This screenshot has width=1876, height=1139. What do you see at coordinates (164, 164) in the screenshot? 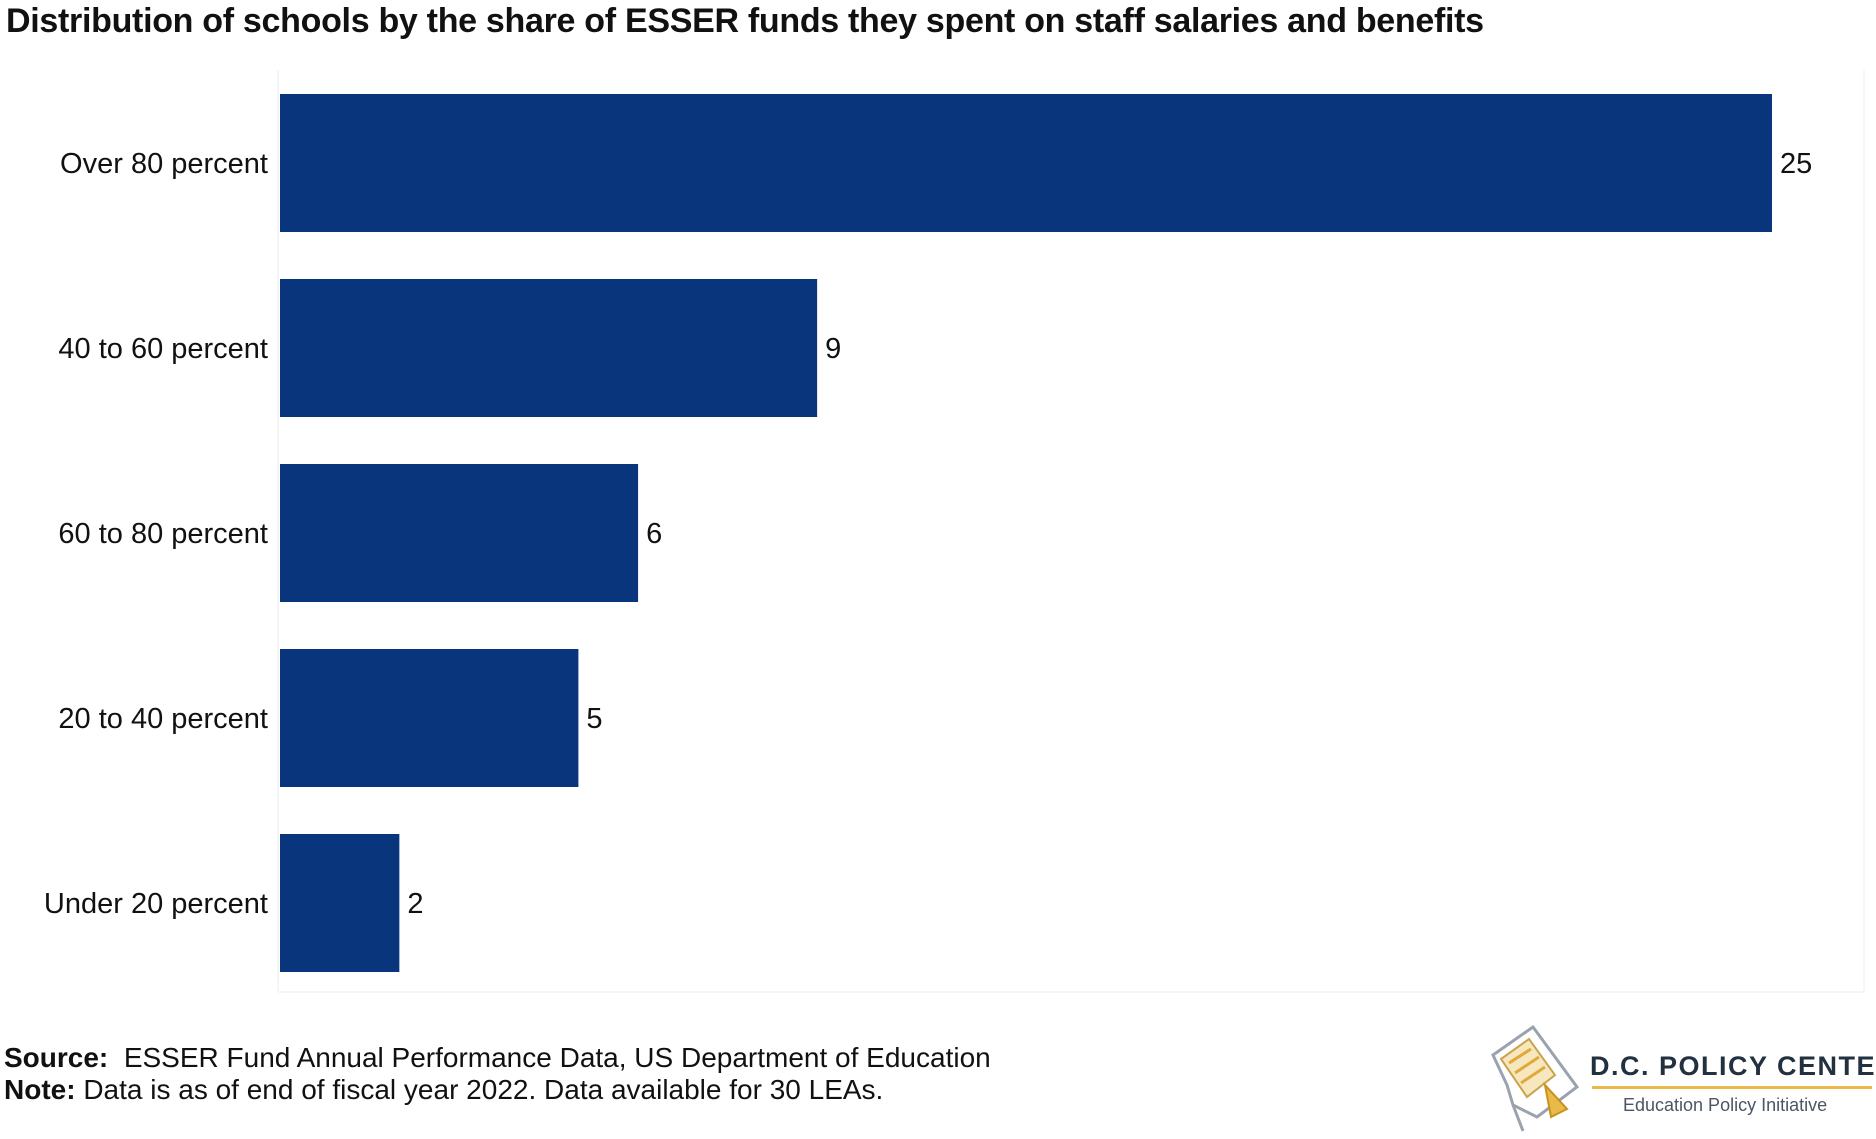
I see `category-label-over-80-percent: Over 80 percent` at bounding box center [164, 164].